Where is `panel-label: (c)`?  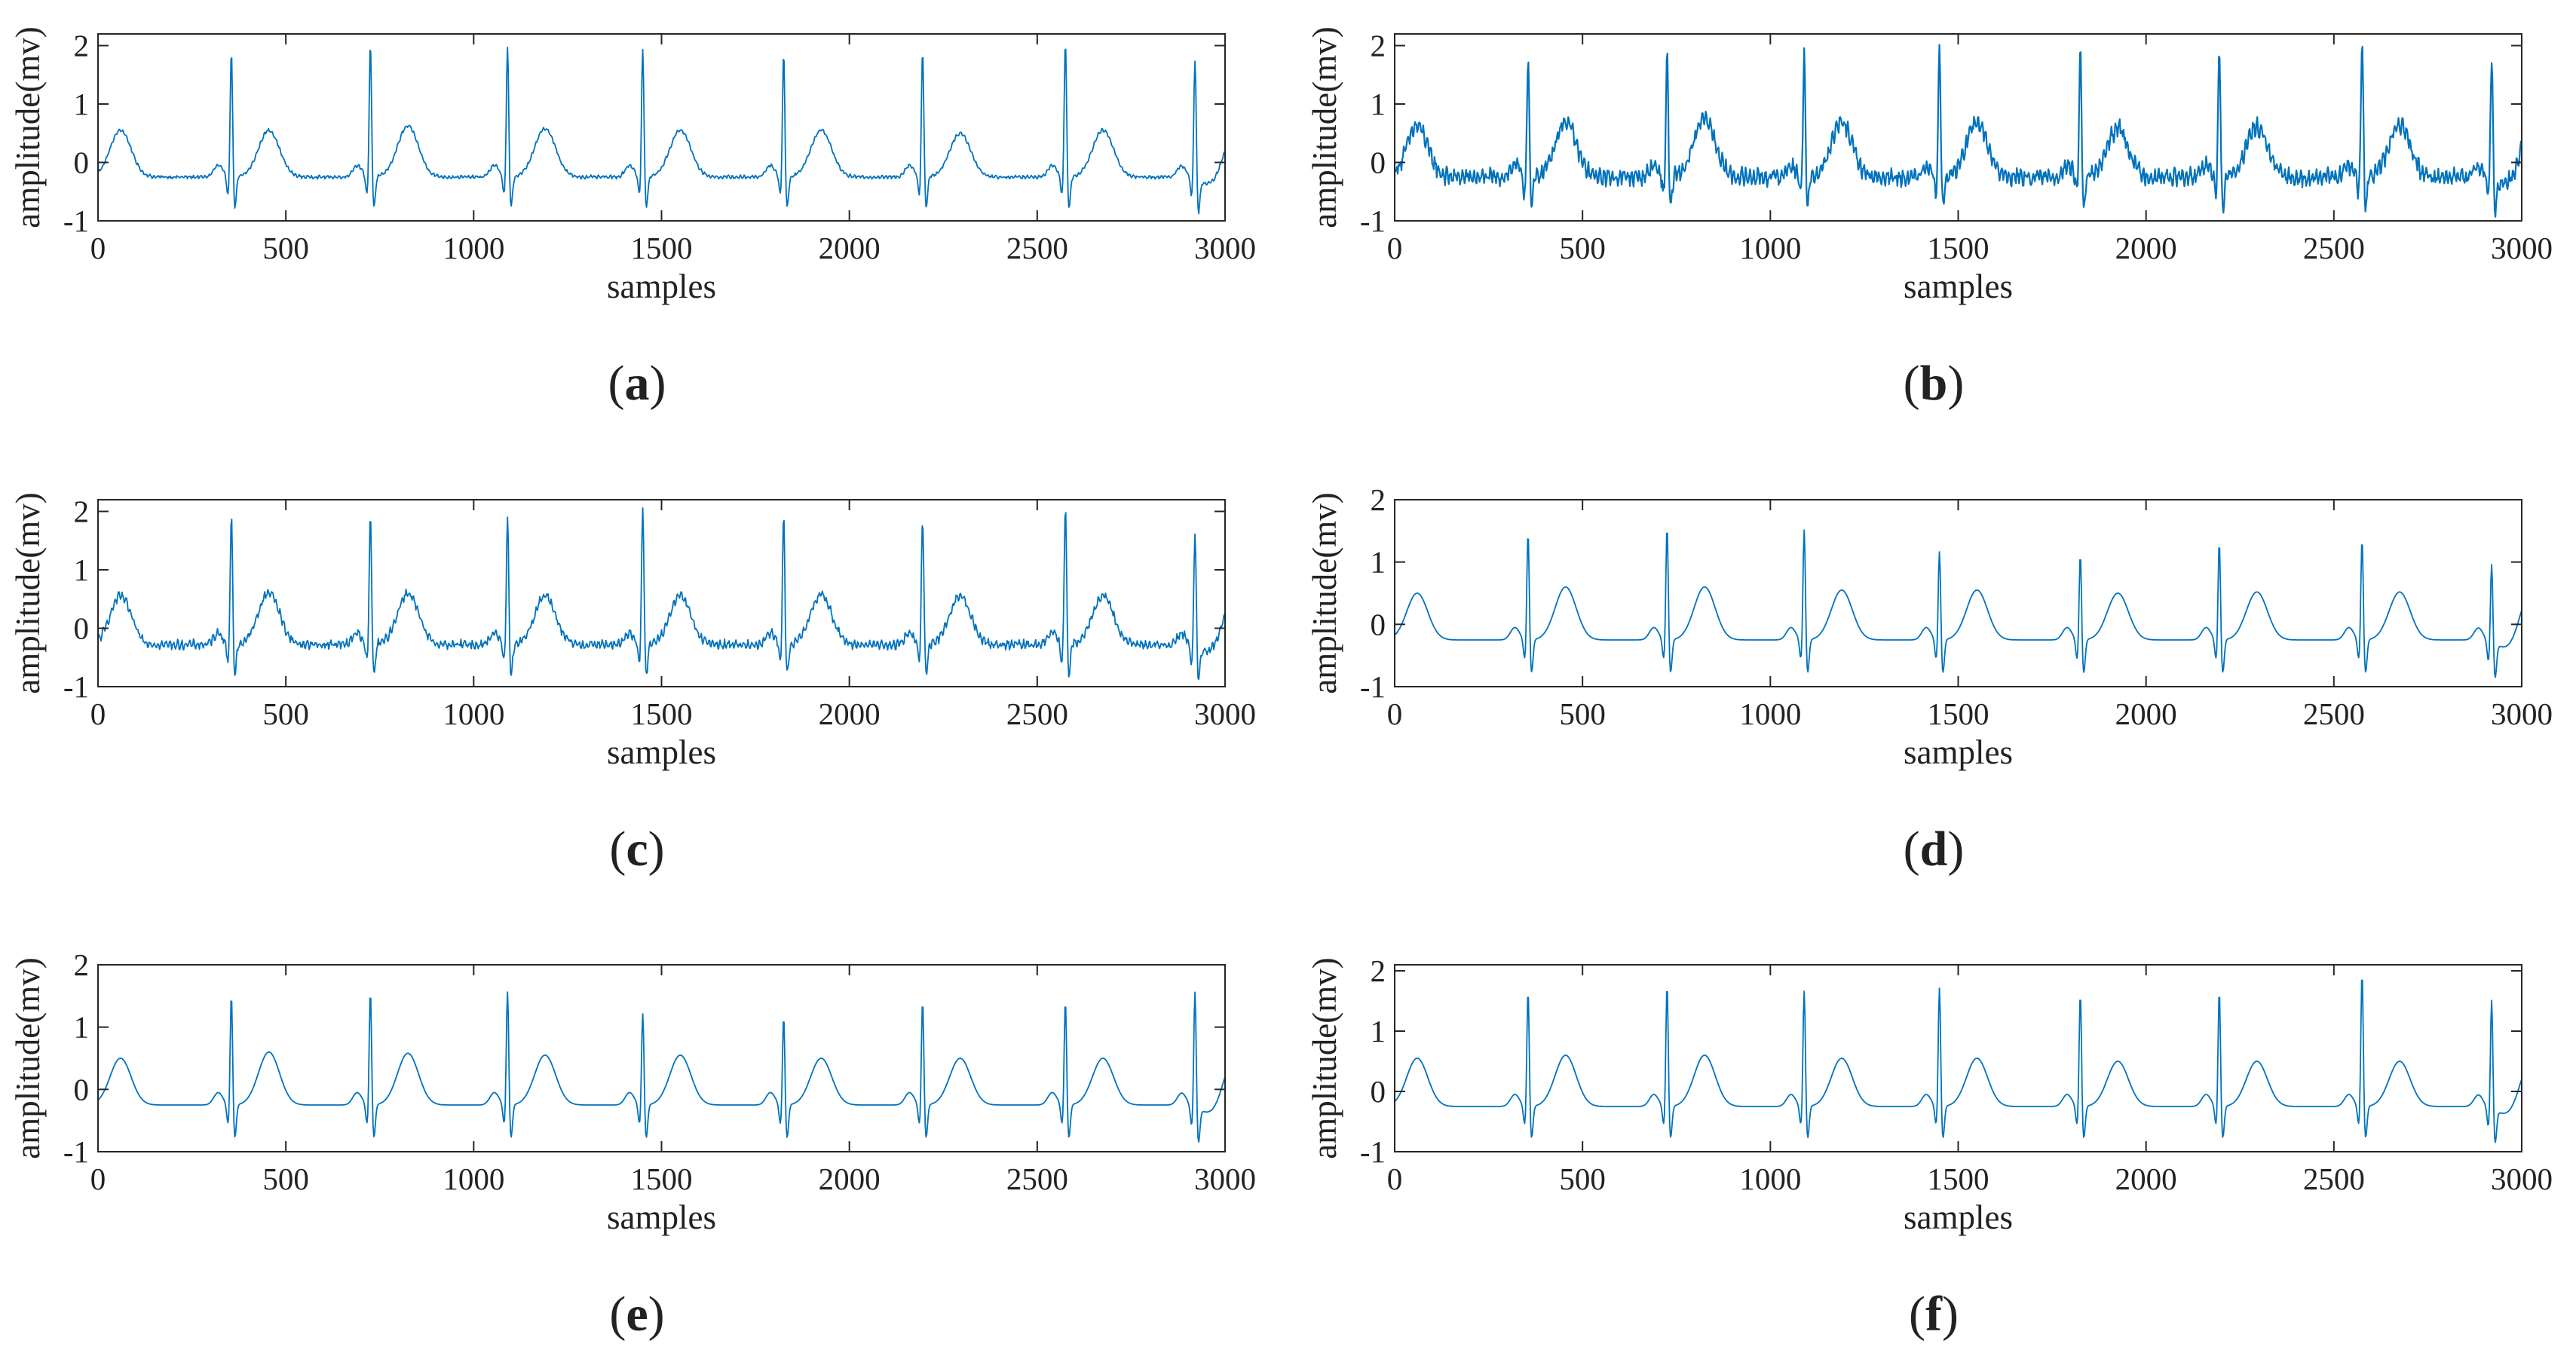
panel-label: (c) is located at coordinates (636, 849).